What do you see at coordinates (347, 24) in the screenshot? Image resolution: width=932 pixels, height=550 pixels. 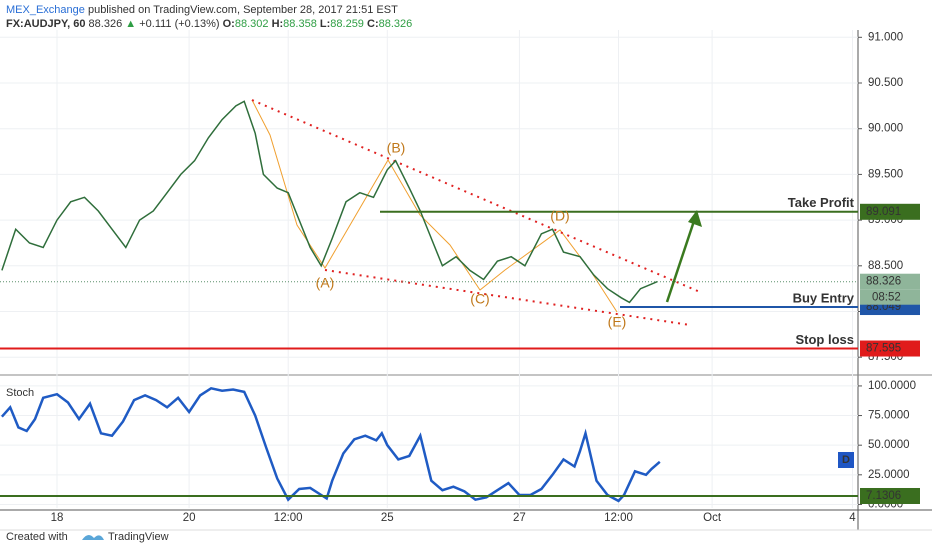 I see `low: 88.259` at bounding box center [347, 24].